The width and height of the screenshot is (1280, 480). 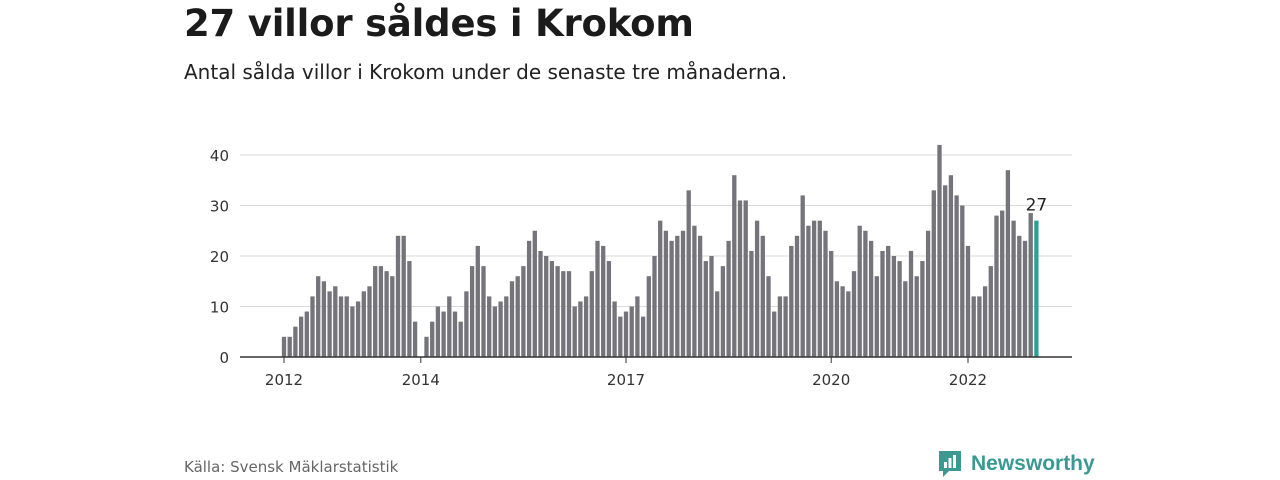 What do you see at coordinates (1037, 206) in the screenshot?
I see `highlight-value-label: 27` at bounding box center [1037, 206].